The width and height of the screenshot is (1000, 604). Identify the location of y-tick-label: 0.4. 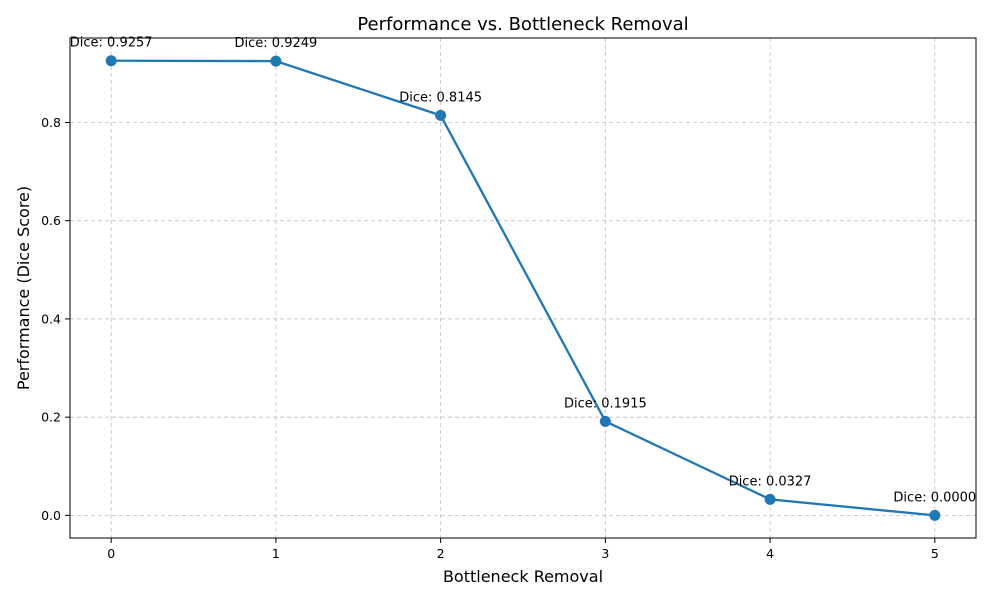
(51, 318).